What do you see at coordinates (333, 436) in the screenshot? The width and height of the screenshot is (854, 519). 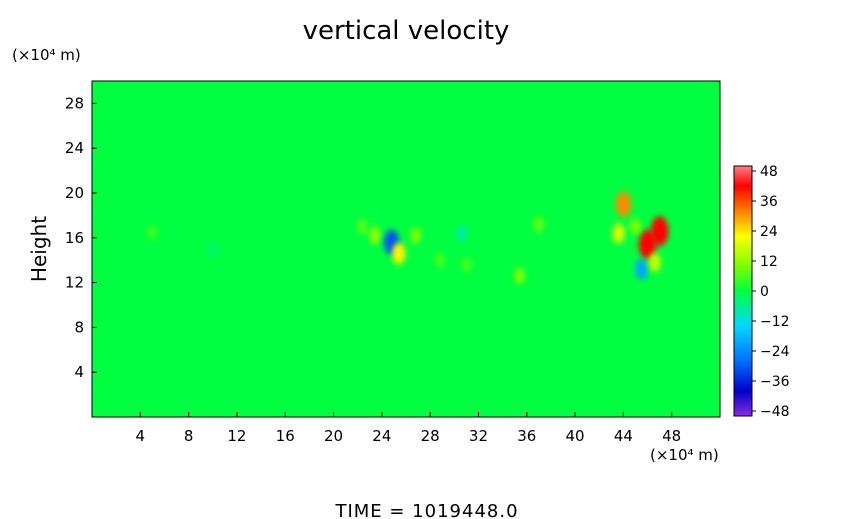 I see `x-tick-label: 20` at bounding box center [333, 436].